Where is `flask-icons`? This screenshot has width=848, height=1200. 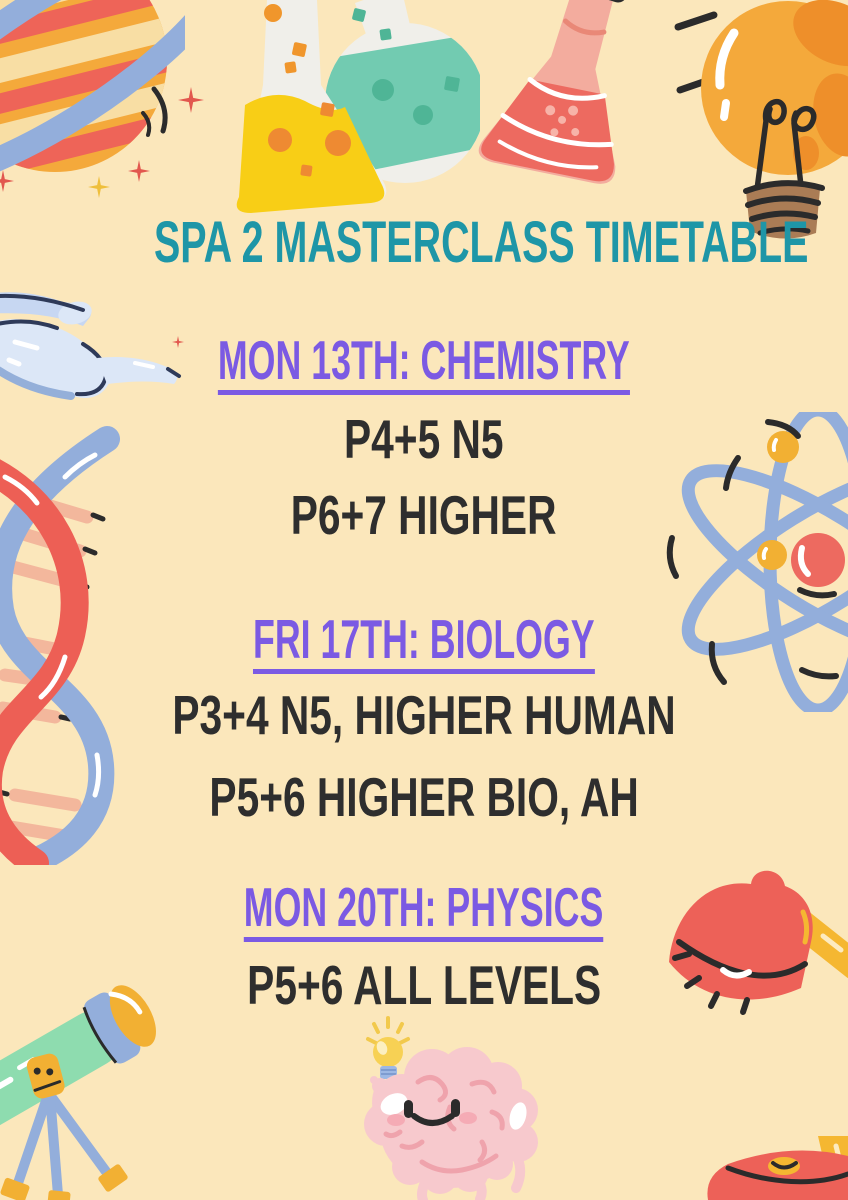
flask-icons is located at coordinates (358, 106).